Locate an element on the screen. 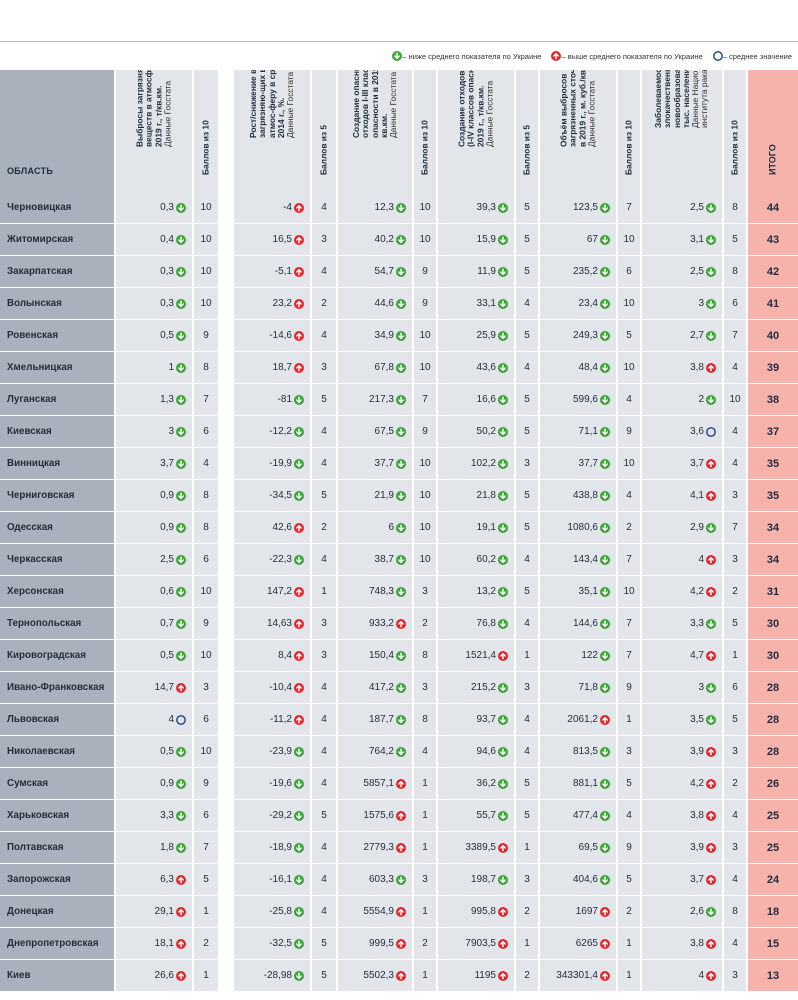 This screenshot has width=798, height=1000. value-text: -23,9 is located at coordinates (280, 751).